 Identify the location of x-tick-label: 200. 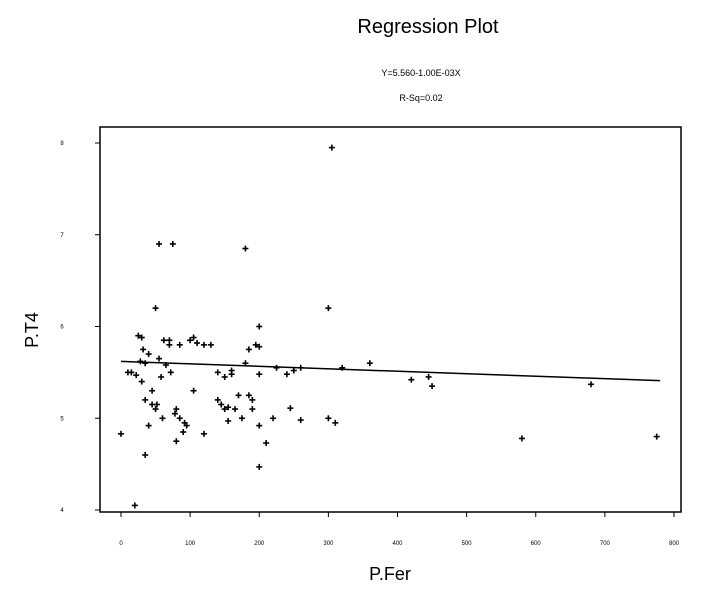
(259, 544).